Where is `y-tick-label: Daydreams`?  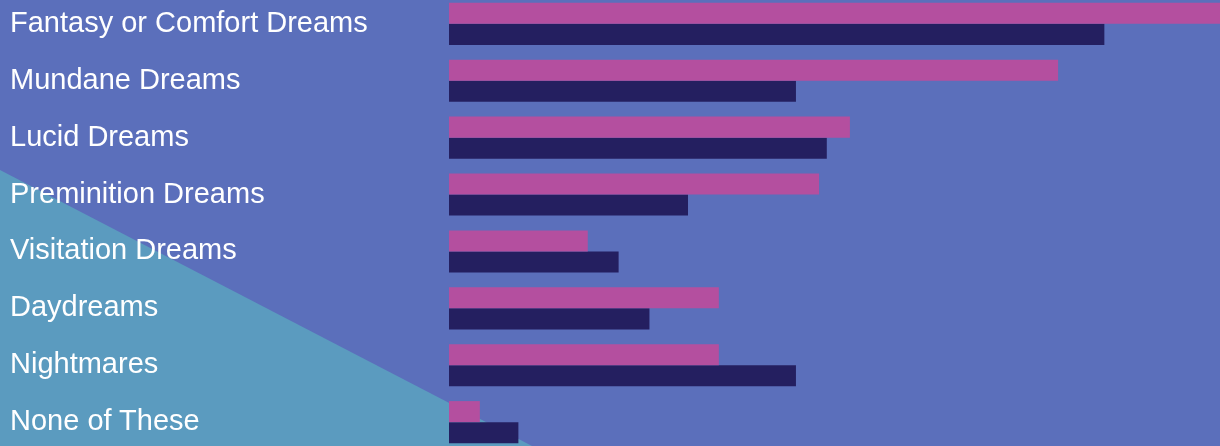
y-tick-label: Daydreams is located at coordinates (84, 306).